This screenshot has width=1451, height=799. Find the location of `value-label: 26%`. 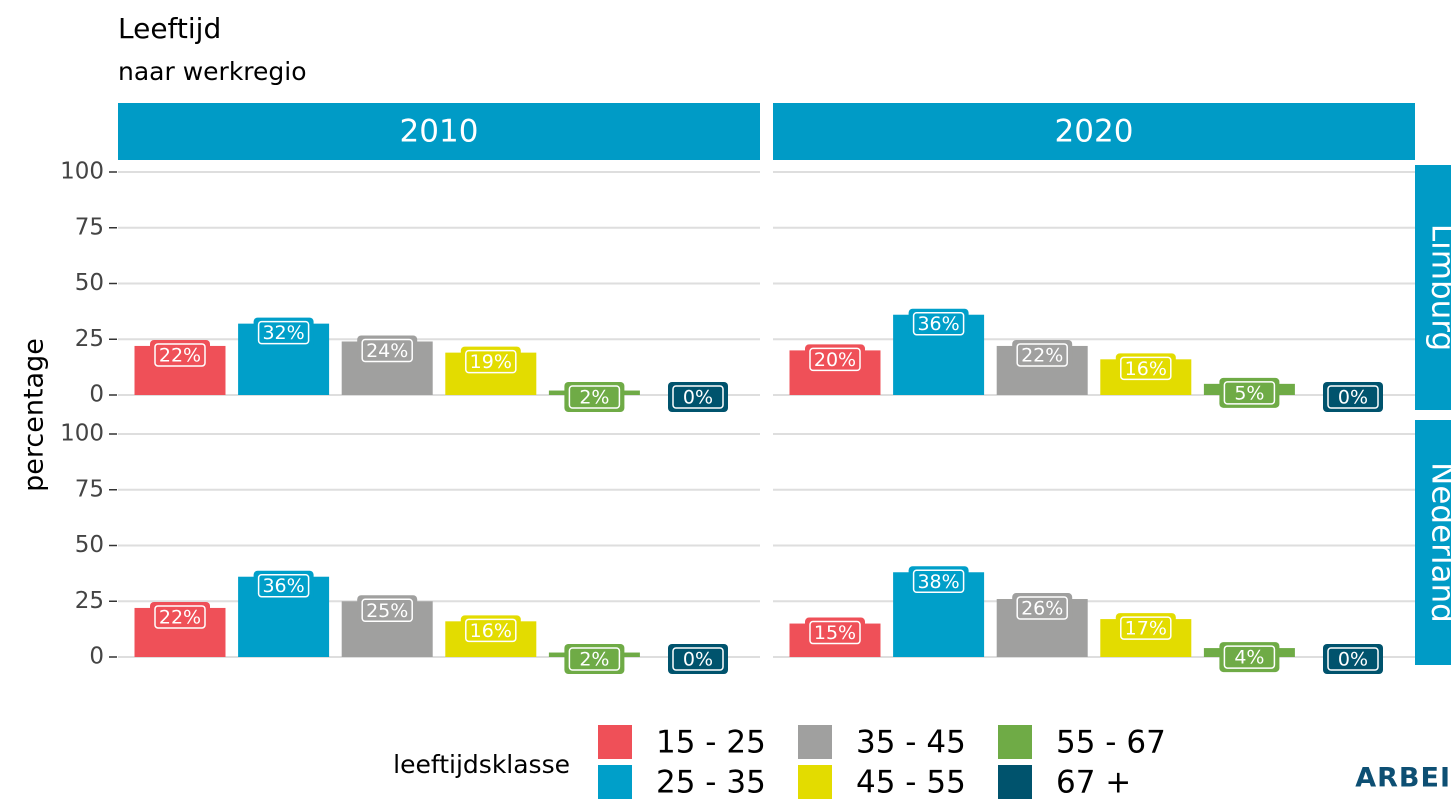

value-label: 26% is located at coordinates (1042, 609).